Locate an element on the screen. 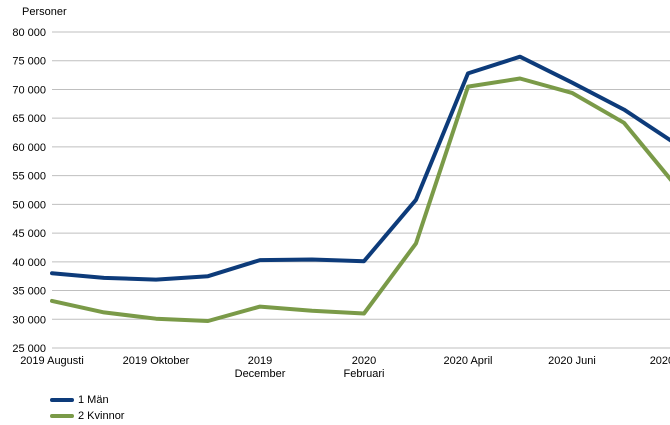 The image size is (670, 425). x-tick-label: 2020 Februari is located at coordinates (364, 367).